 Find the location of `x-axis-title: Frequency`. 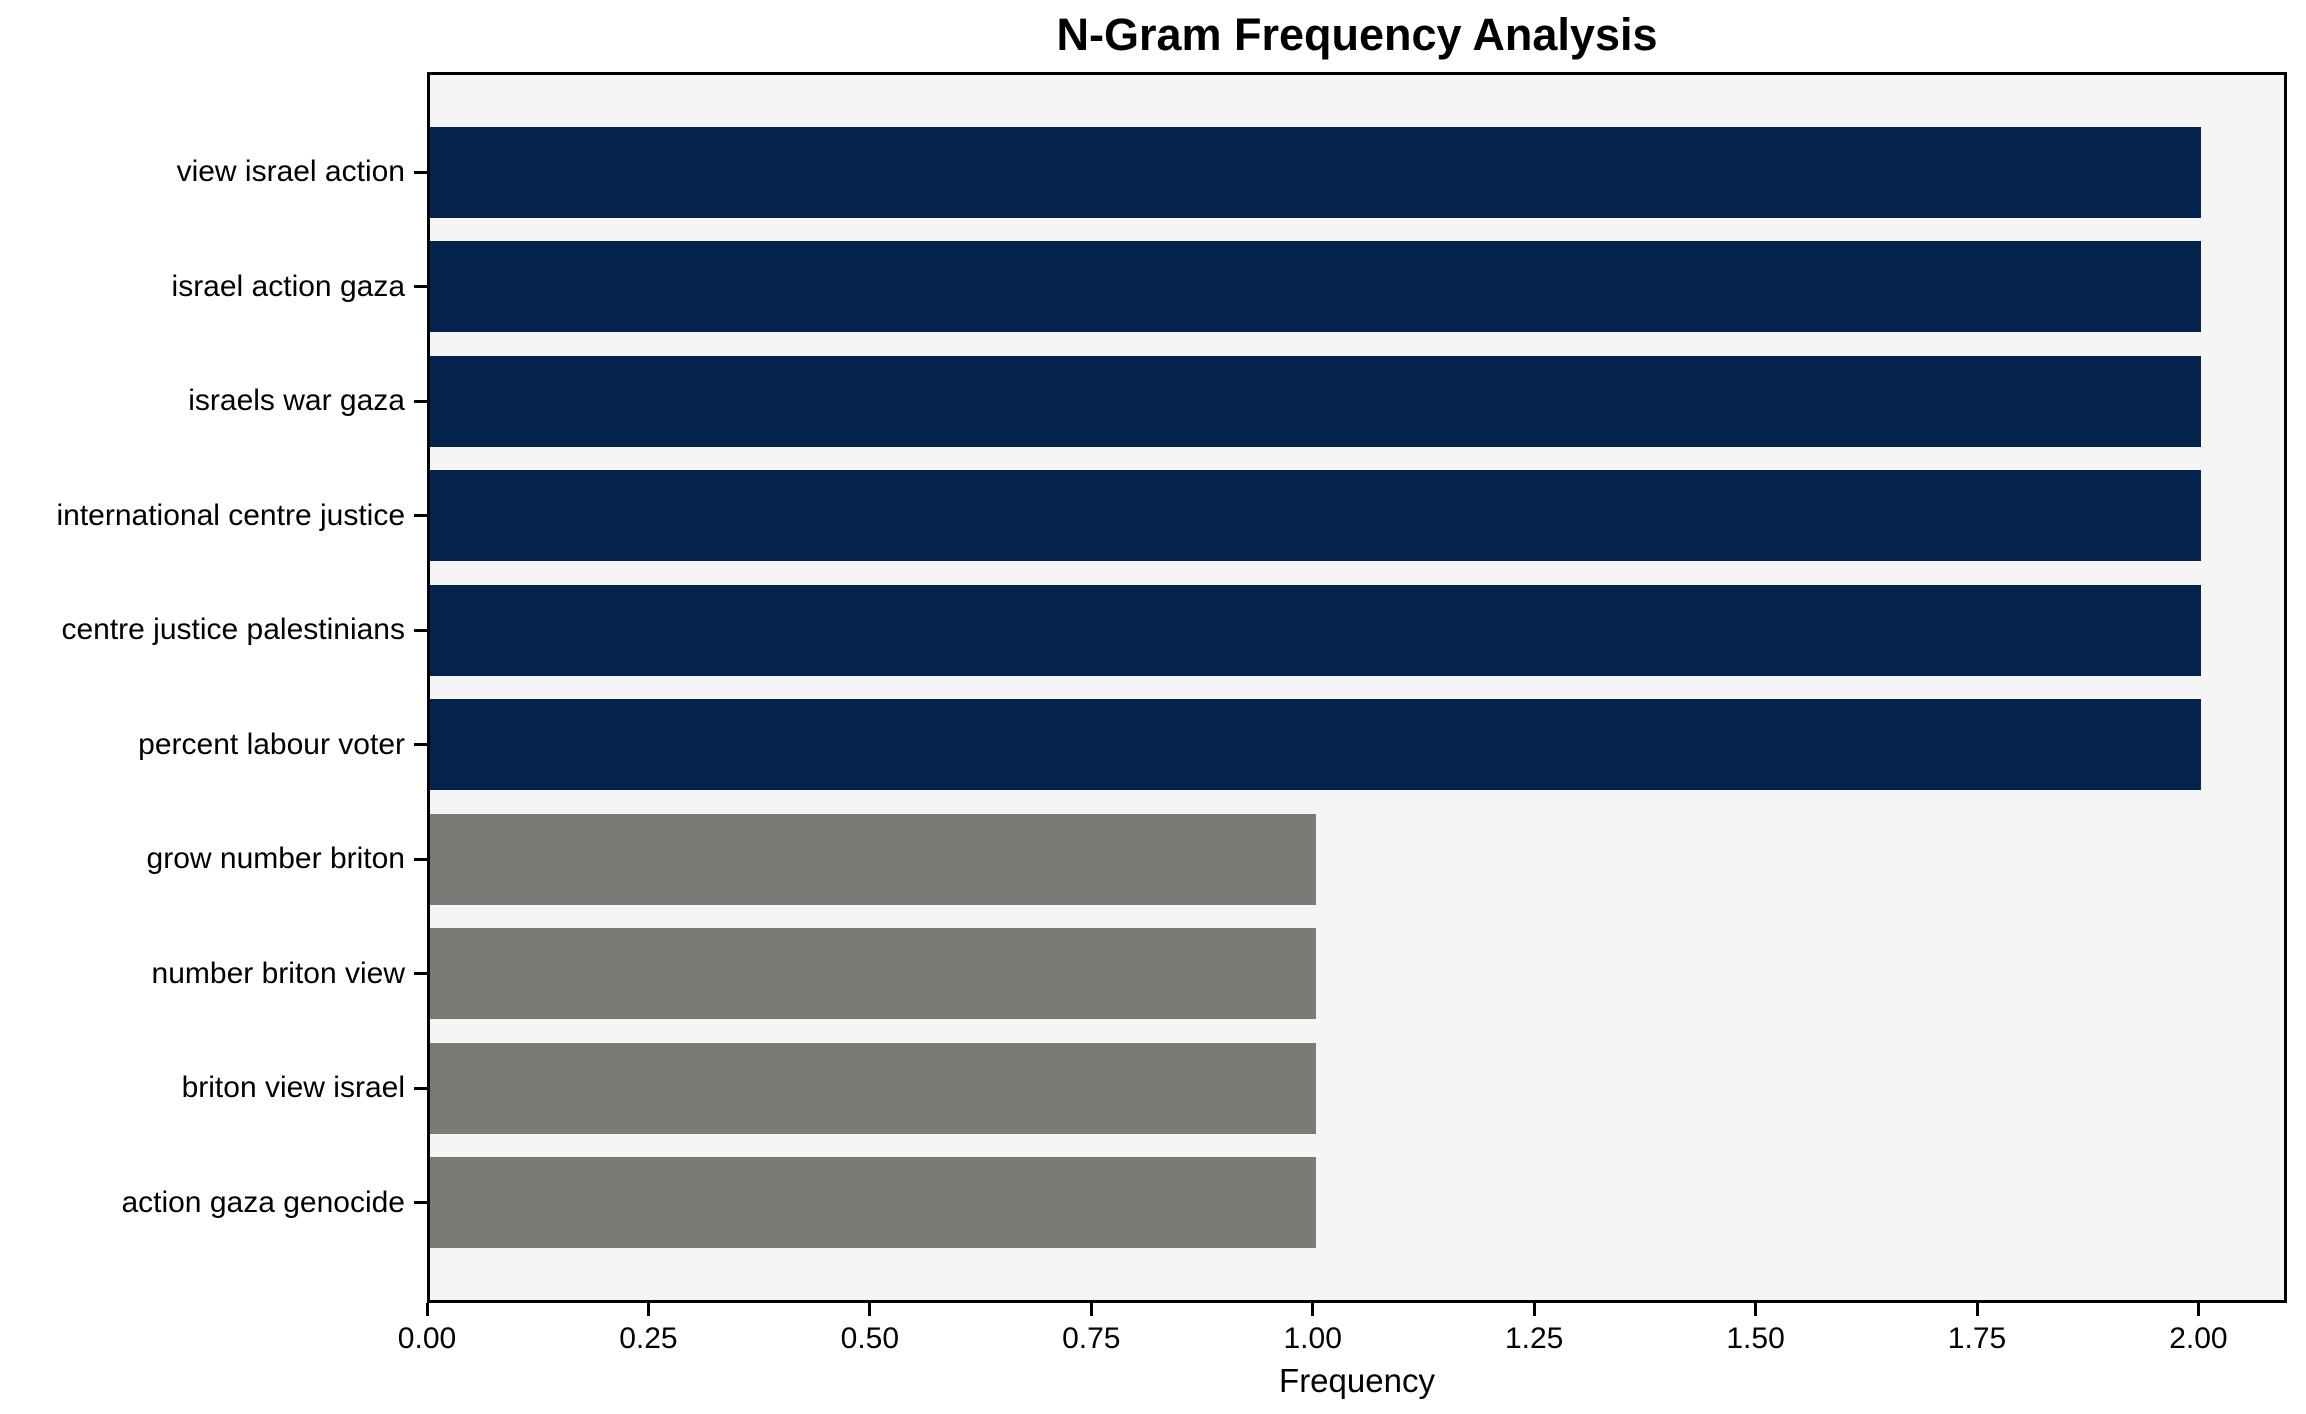

x-axis-title: Frequency is located at coordinates (1357, 1380).